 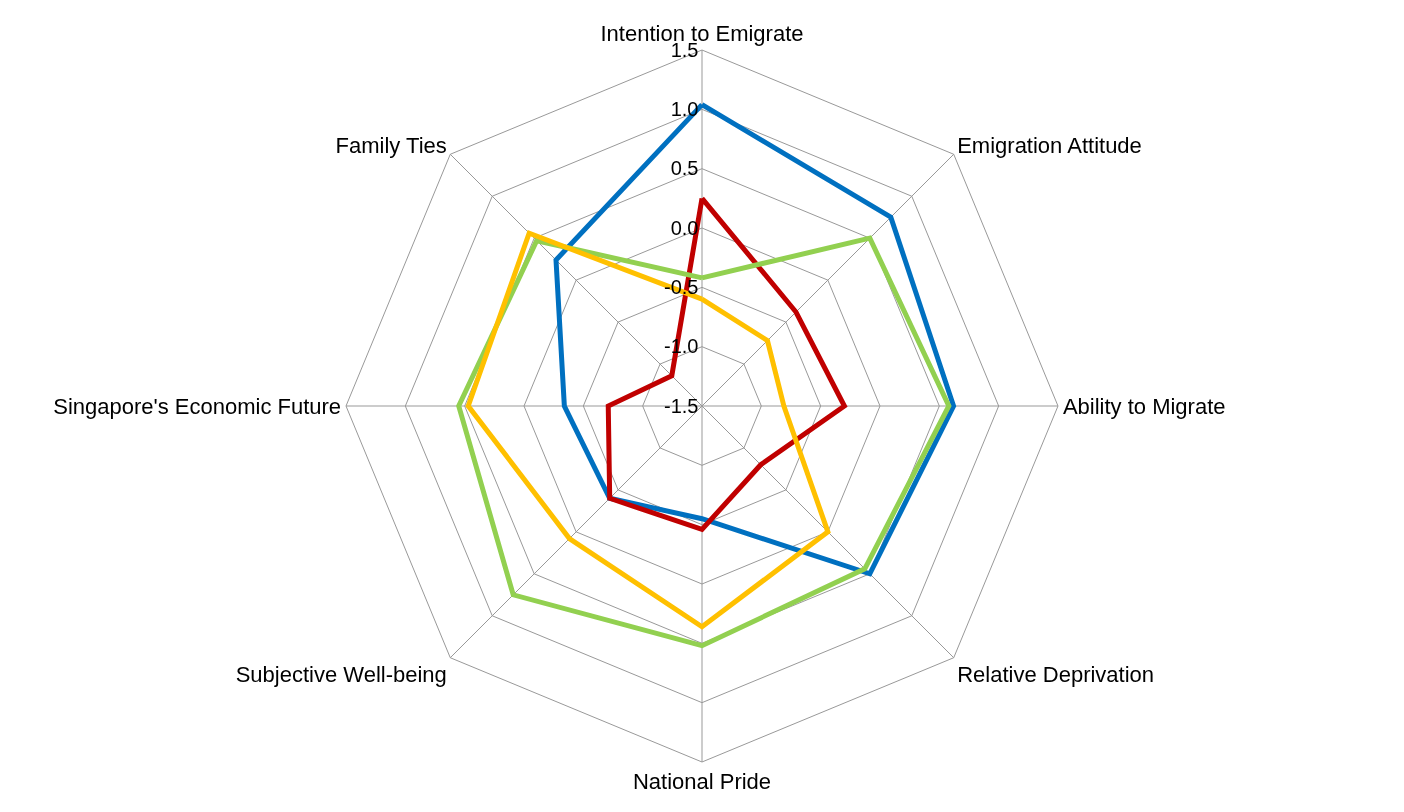 What do you see at coordinates (702, 781) in the screenshot?
I see `spoke-label: National Pride` at bounding box center [702, 781].